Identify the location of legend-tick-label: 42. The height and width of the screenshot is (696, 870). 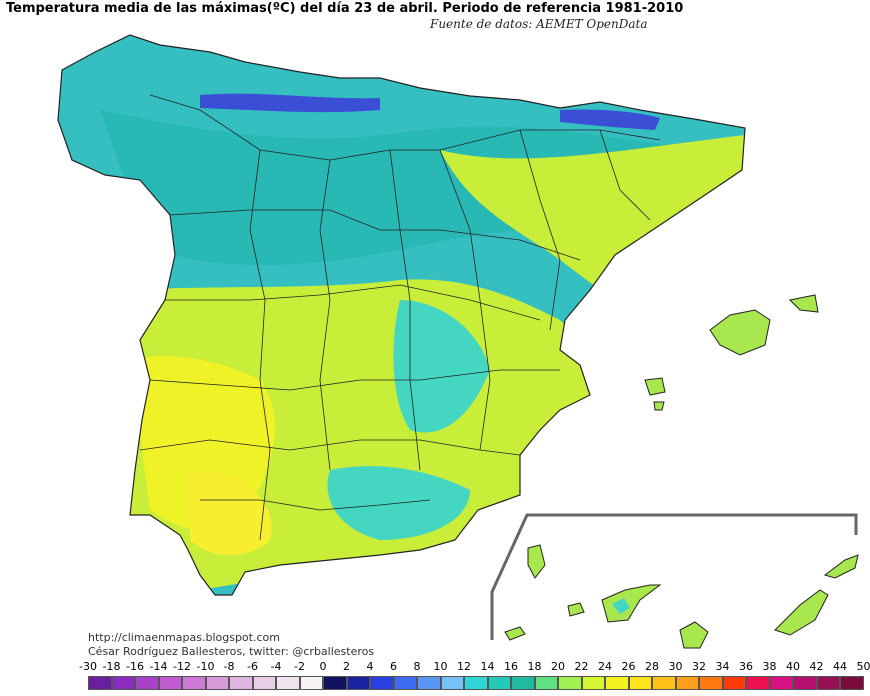
(816, 666).